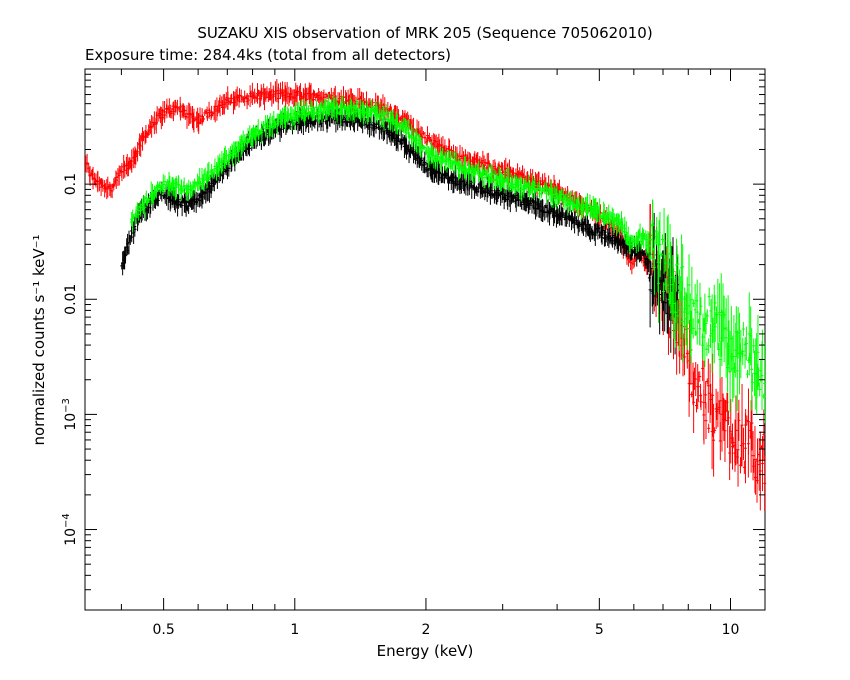 The image size is (850, 680). What do you see at coordinates (599, 630) in the screenshot?
I see `x-tick-label: 5` at bounding box center [599, 630].